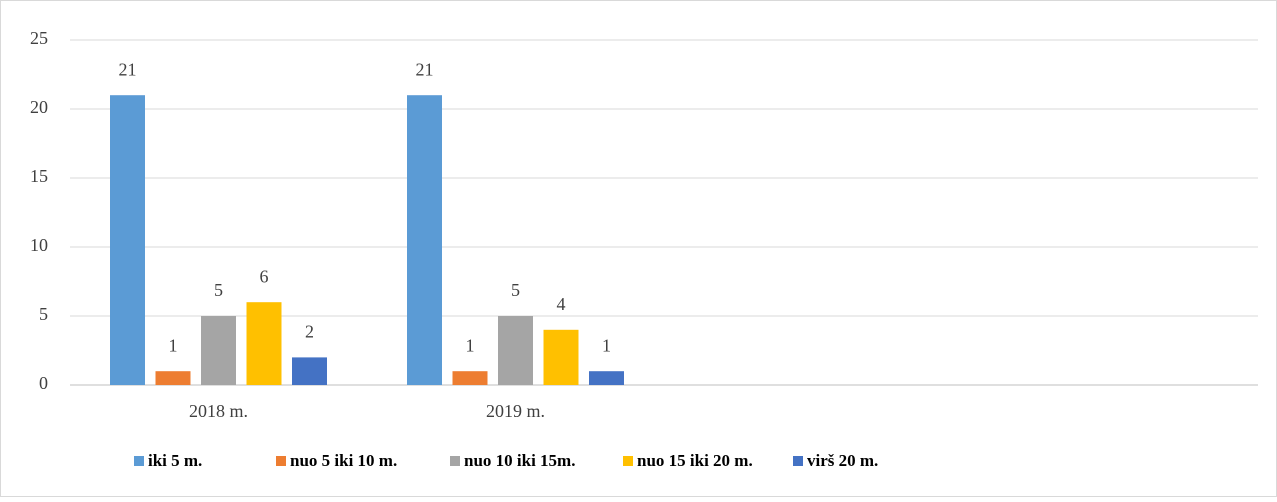  What do you see at coordinates (695, 460) in the screenshot?
I see `legend-label: nuo 15 iki 20 m.` at bounding box center [695, 460].